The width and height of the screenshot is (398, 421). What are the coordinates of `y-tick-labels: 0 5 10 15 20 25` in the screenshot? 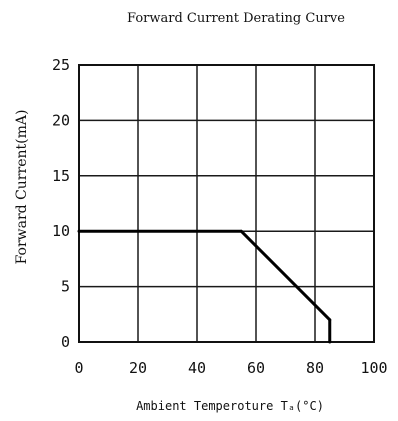 It's located at (61, 203).